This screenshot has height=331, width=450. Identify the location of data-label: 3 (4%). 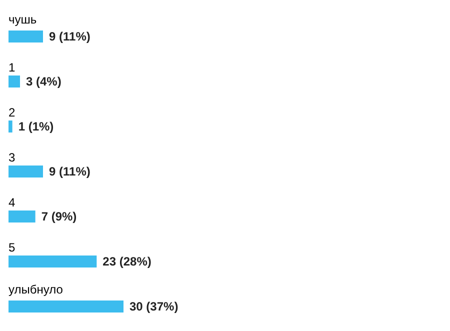
(44, 81).